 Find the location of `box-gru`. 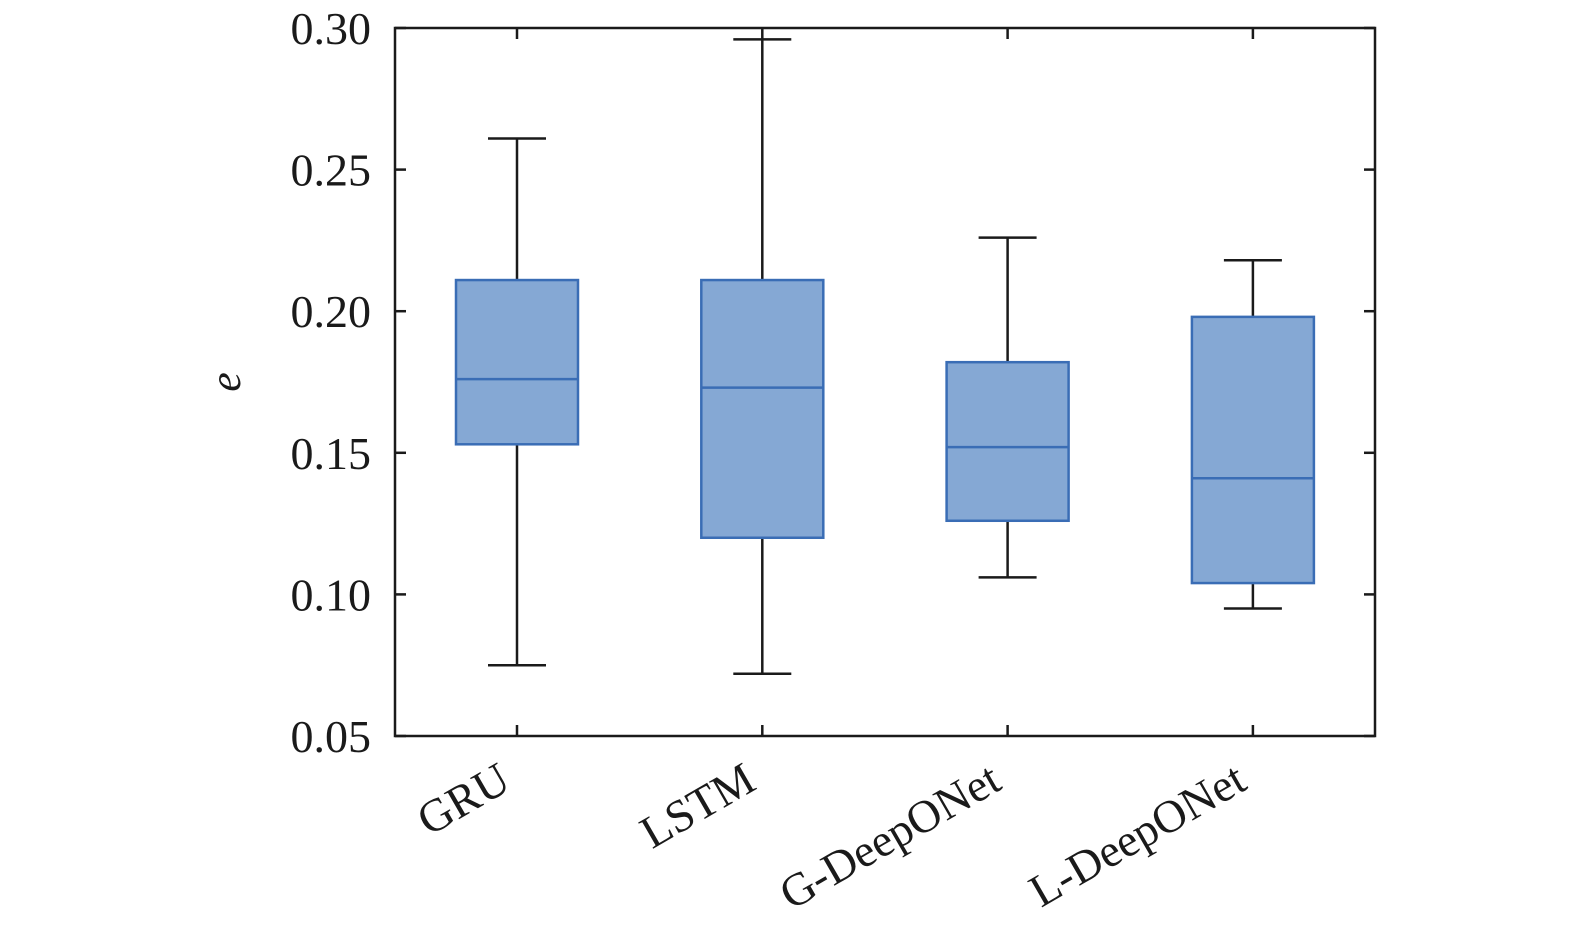

box-gru is located at coordinates (517, 402).